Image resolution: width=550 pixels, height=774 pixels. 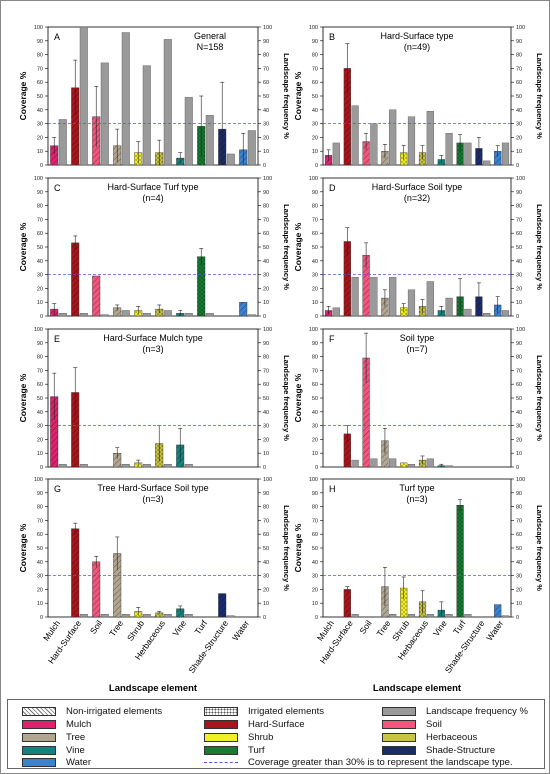 What do you see at coordinates (417, 198) in the screenshot?
I see `panel-subtitle: (n=32)` at bounding box center [417, 198].